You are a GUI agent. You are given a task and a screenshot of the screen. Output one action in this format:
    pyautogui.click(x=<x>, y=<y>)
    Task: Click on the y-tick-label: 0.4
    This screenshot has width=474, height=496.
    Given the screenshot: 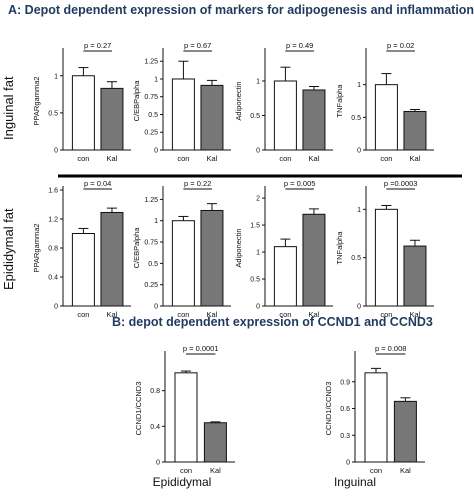 What is the action you would take?
    pyautogui.click(x=155, y=427)
    